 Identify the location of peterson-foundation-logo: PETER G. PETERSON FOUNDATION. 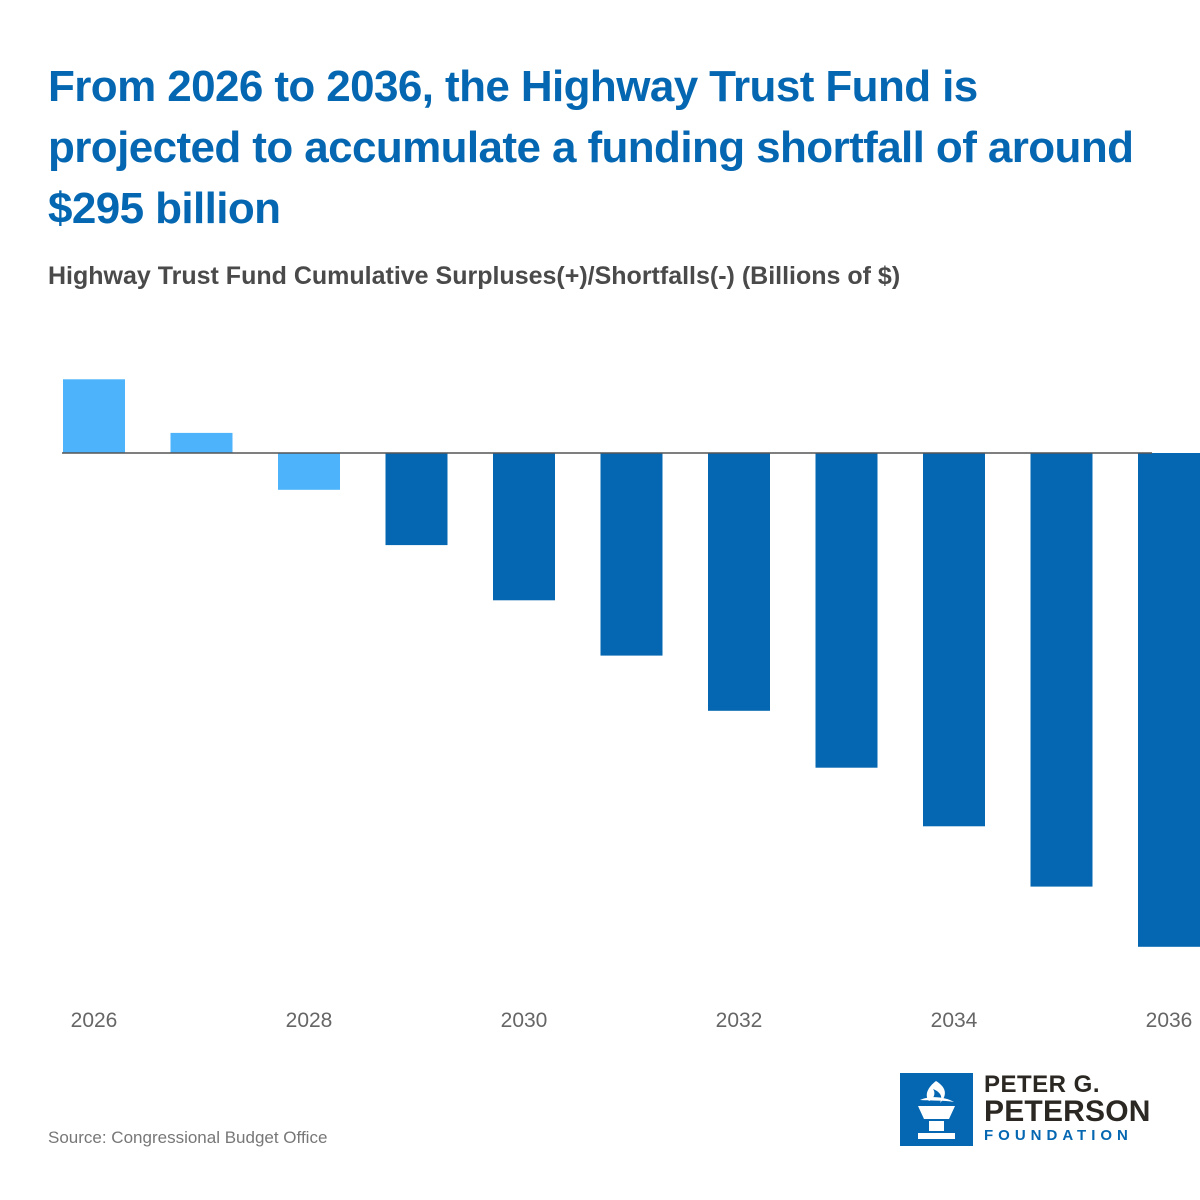
(1027, 1110).